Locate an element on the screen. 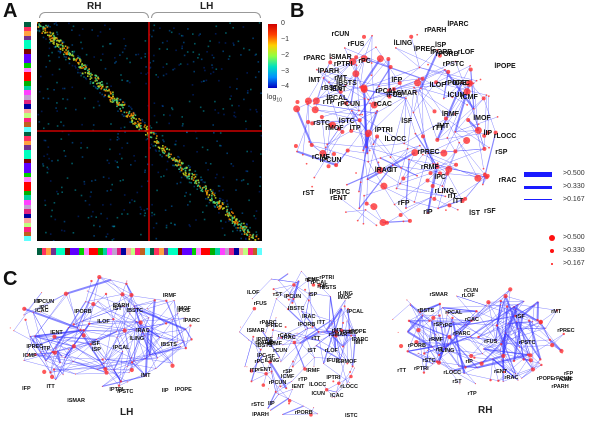 This screenshot has width=600, height=427. node-label: rPSTC is located at coordinates (453, 65).